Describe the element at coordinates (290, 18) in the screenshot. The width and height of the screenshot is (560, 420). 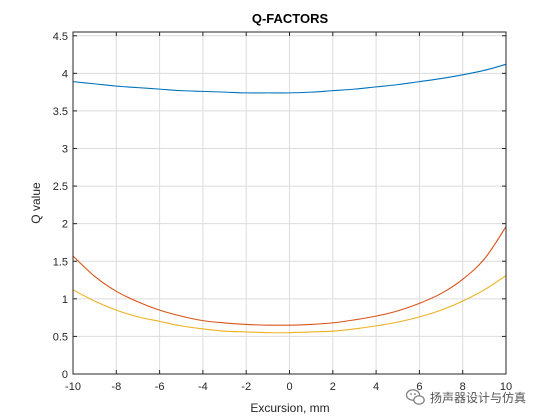
I see `chart-title: Q-FACTORS` at that location.